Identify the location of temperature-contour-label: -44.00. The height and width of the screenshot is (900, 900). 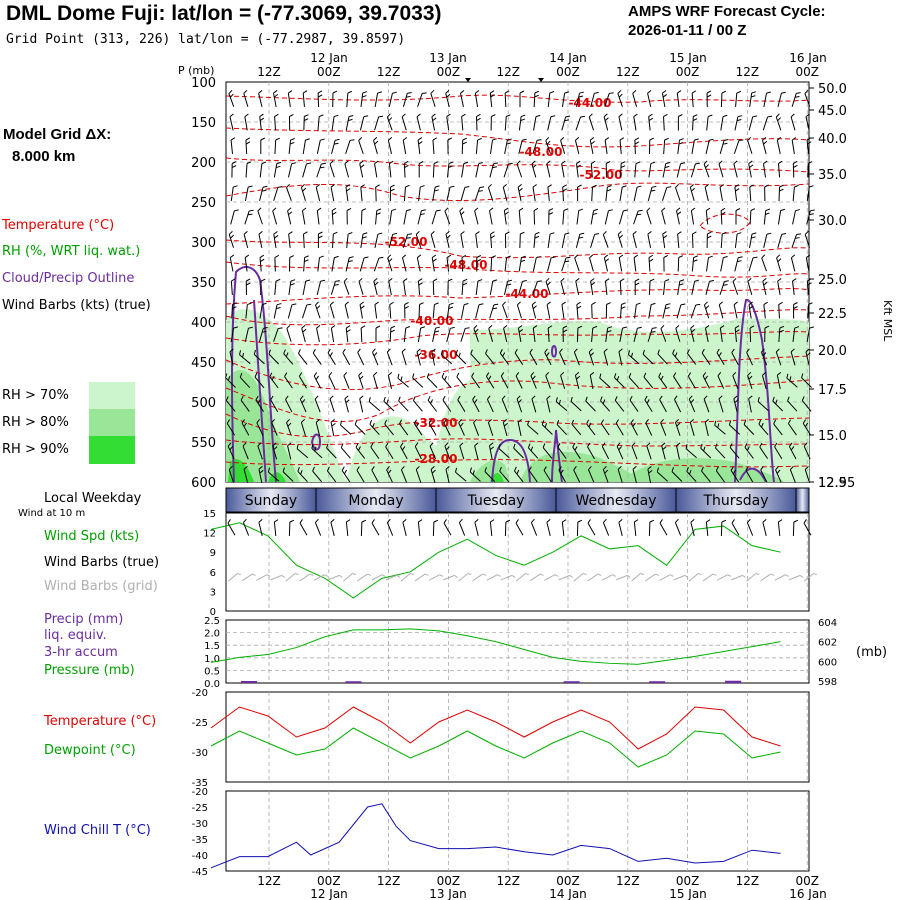
(527, 294).